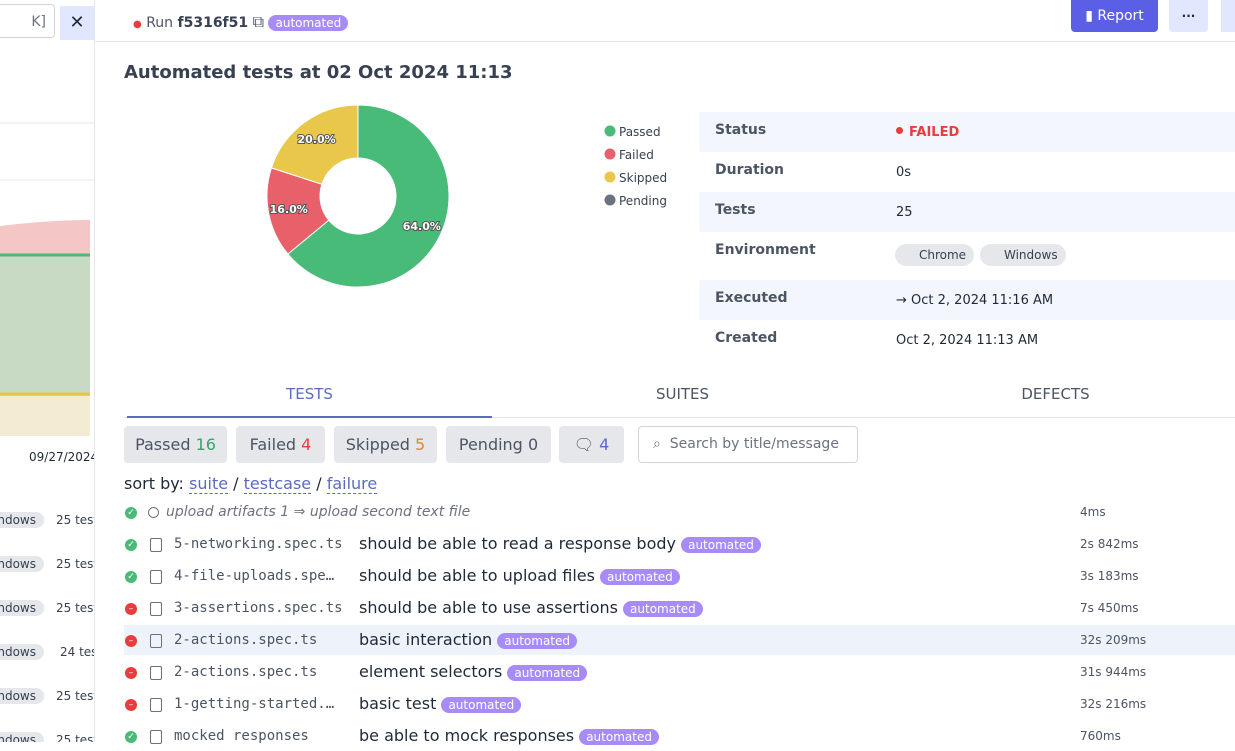  Describe the element at coordinates (533, 444) in the screenshot. I see `filter-count: 0` at that location.